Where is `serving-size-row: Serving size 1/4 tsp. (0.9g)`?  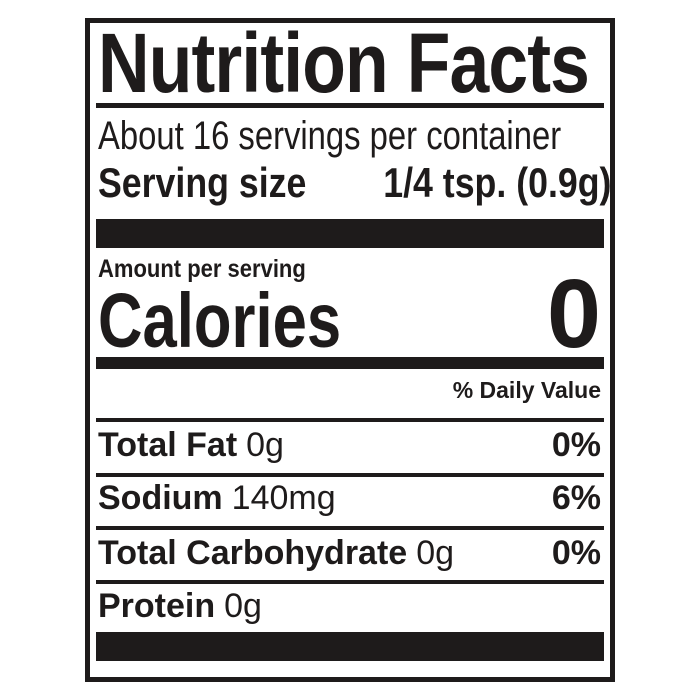 serving-size-row: Serving size 1/4 tsp. (0.9g) is located at coordinates (355, 182).